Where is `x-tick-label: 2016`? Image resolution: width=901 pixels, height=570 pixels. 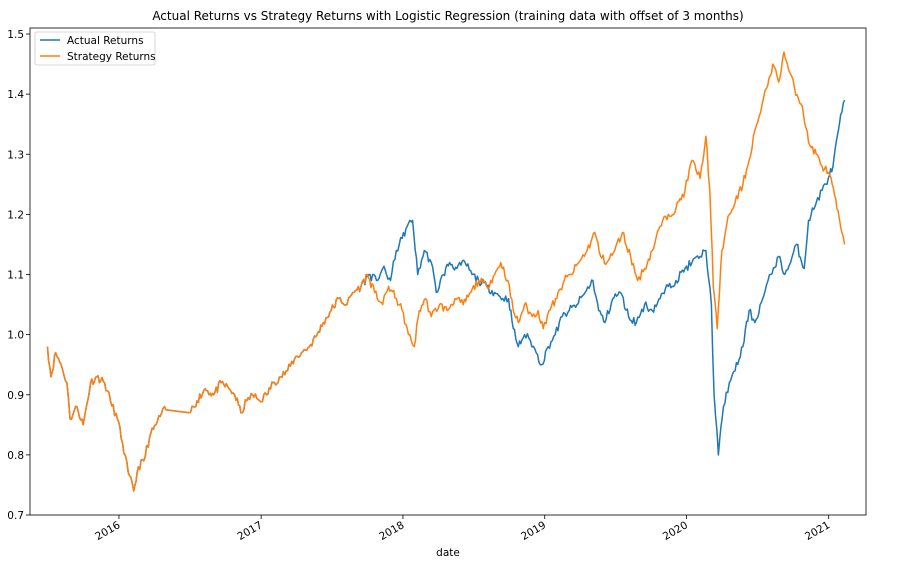 x-tick-label: 2016 is located at coordinates (107, 531).